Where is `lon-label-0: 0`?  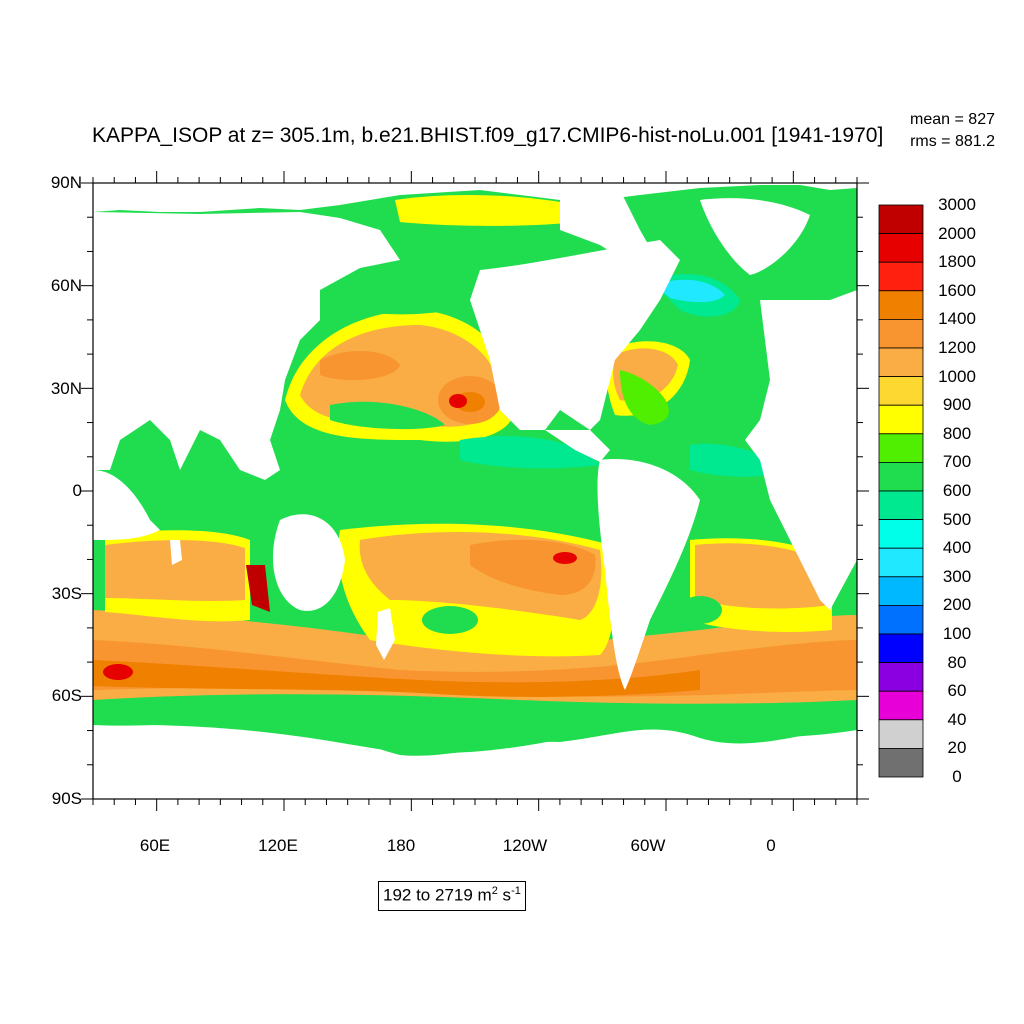
lon-label-0: 0 is located at coordinates (771, 845).